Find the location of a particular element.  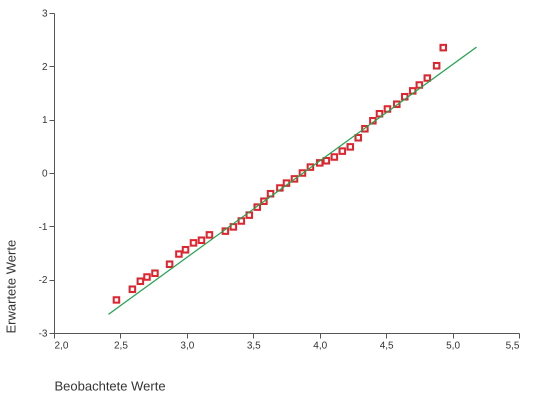

x-tick-label: 2,5 is located at coordinates (121, 346).